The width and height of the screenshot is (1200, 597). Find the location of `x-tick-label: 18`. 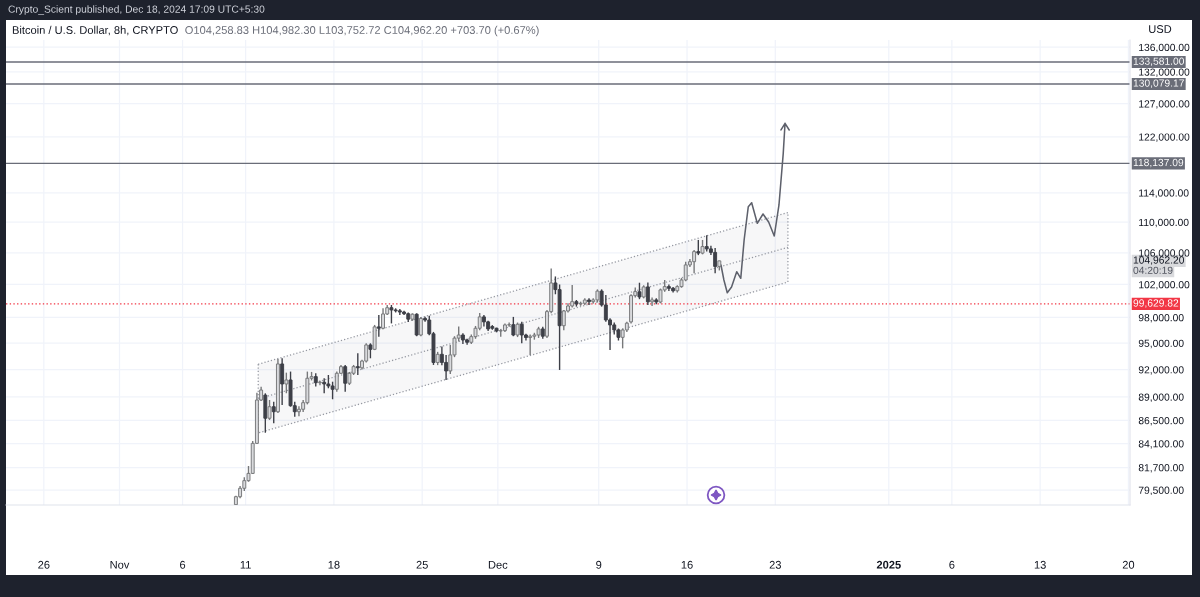

x-tick-label: 18 is located at coordinates (334, 564).